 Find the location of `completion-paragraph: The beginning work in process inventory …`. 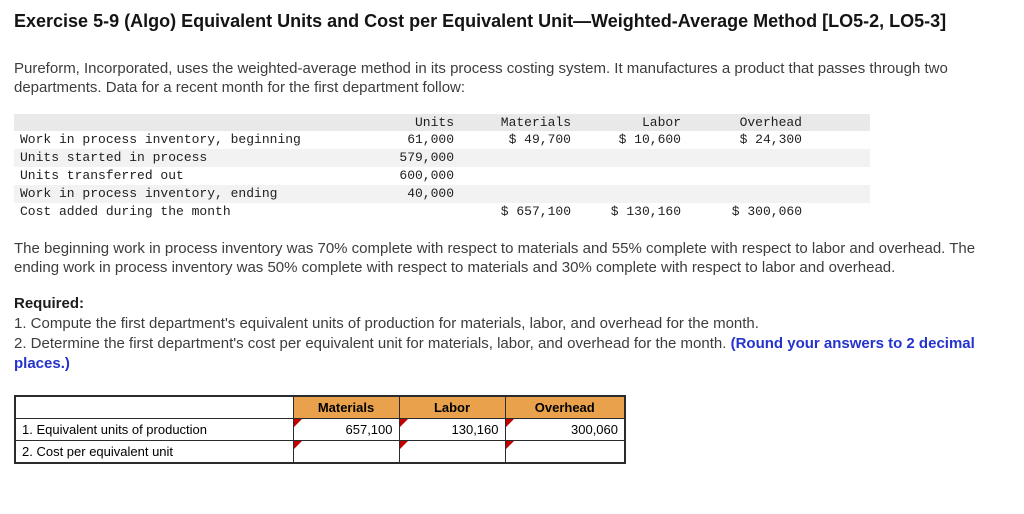

completion-paragraph: The beginning work in process inventory … is located at coordinates (495, 258).